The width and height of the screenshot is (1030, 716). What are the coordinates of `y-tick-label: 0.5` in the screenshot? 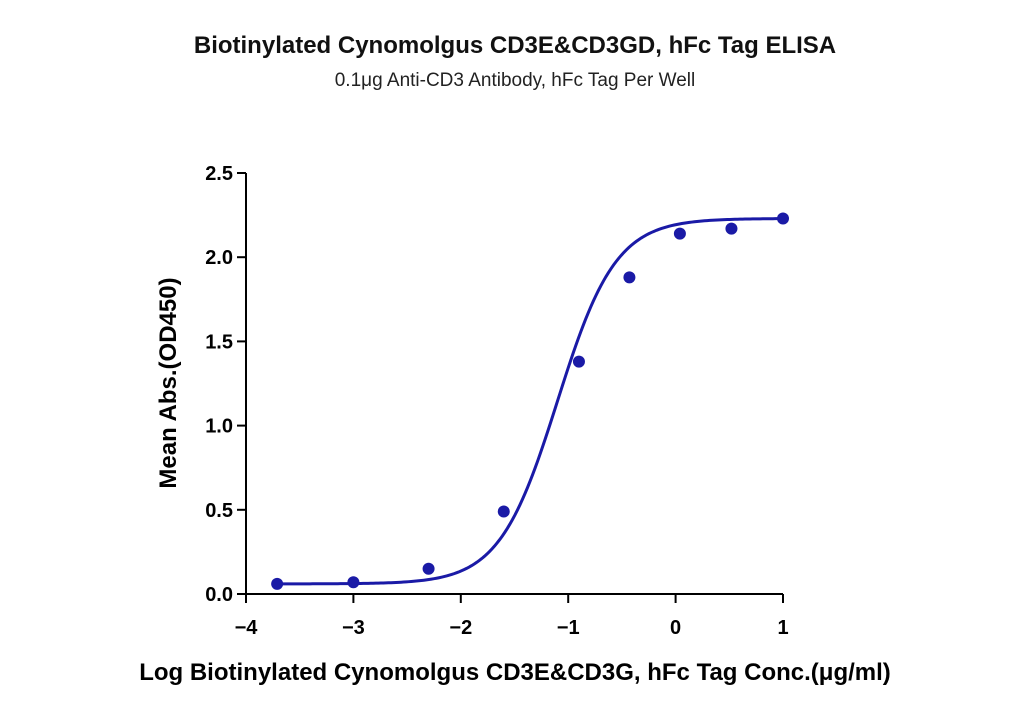 It's located at (219, 511).